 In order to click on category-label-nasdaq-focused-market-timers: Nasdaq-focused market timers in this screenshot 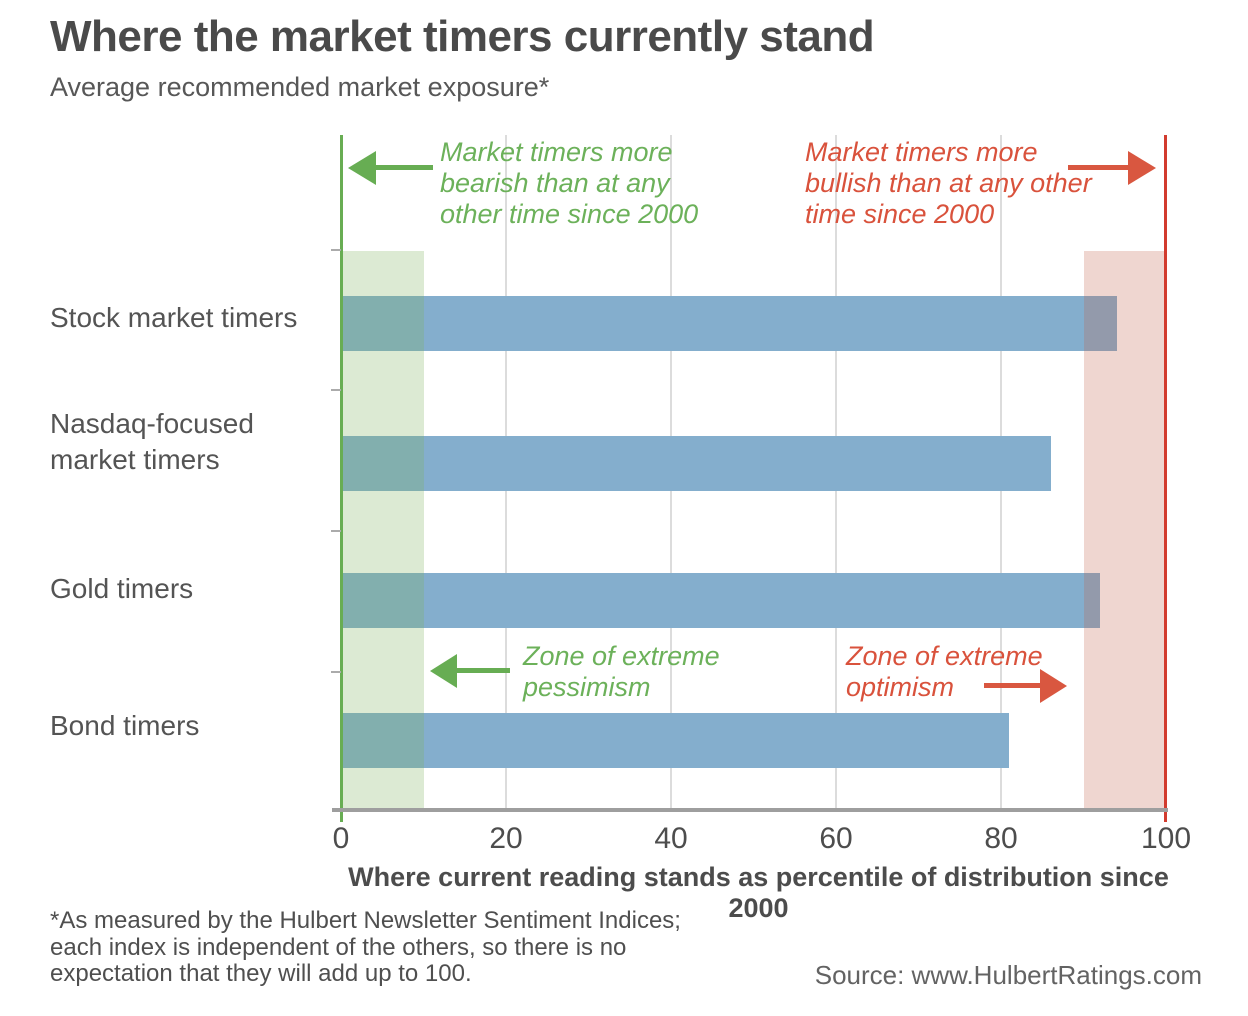, I will do `click(152, 441)`.